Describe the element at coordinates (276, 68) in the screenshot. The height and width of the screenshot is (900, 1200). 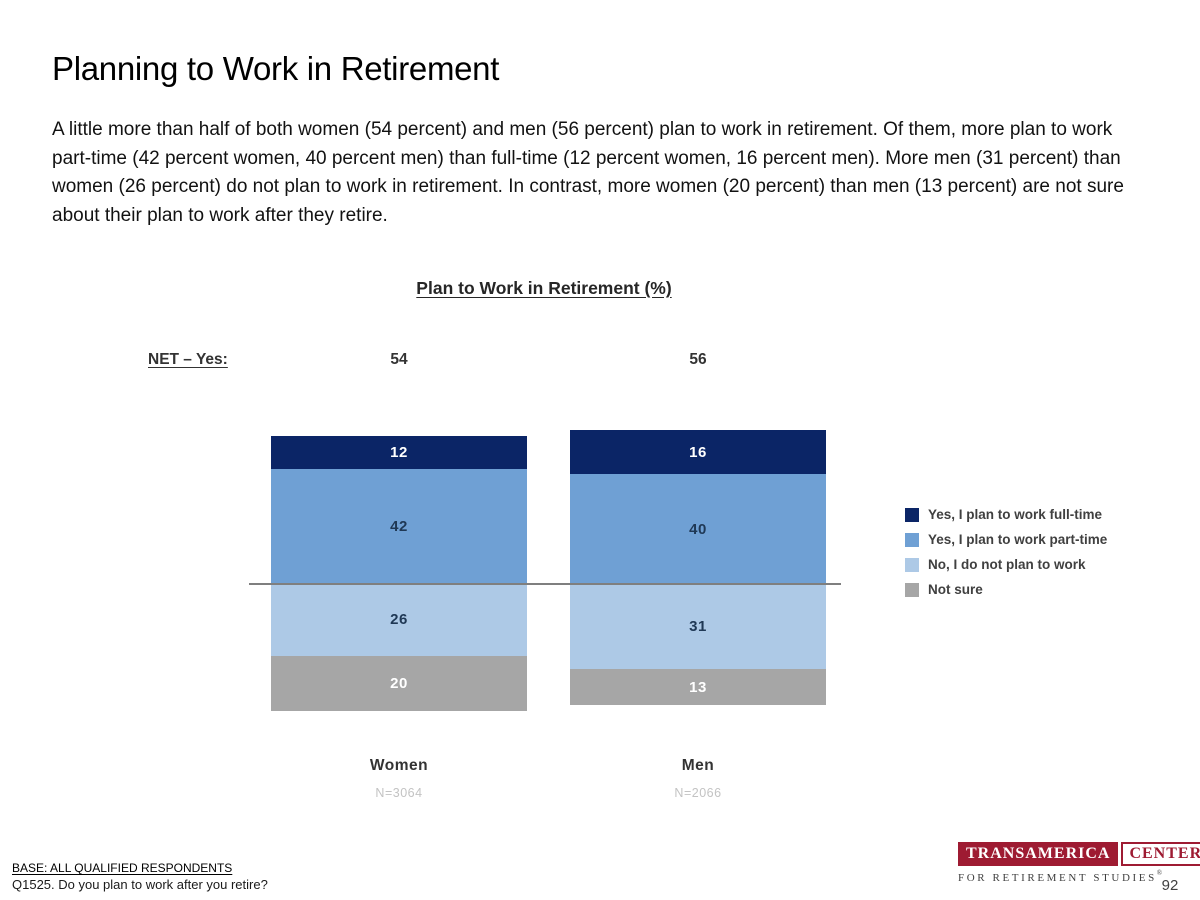
I see `page-title: Planning to Work in Retirement` at that location.